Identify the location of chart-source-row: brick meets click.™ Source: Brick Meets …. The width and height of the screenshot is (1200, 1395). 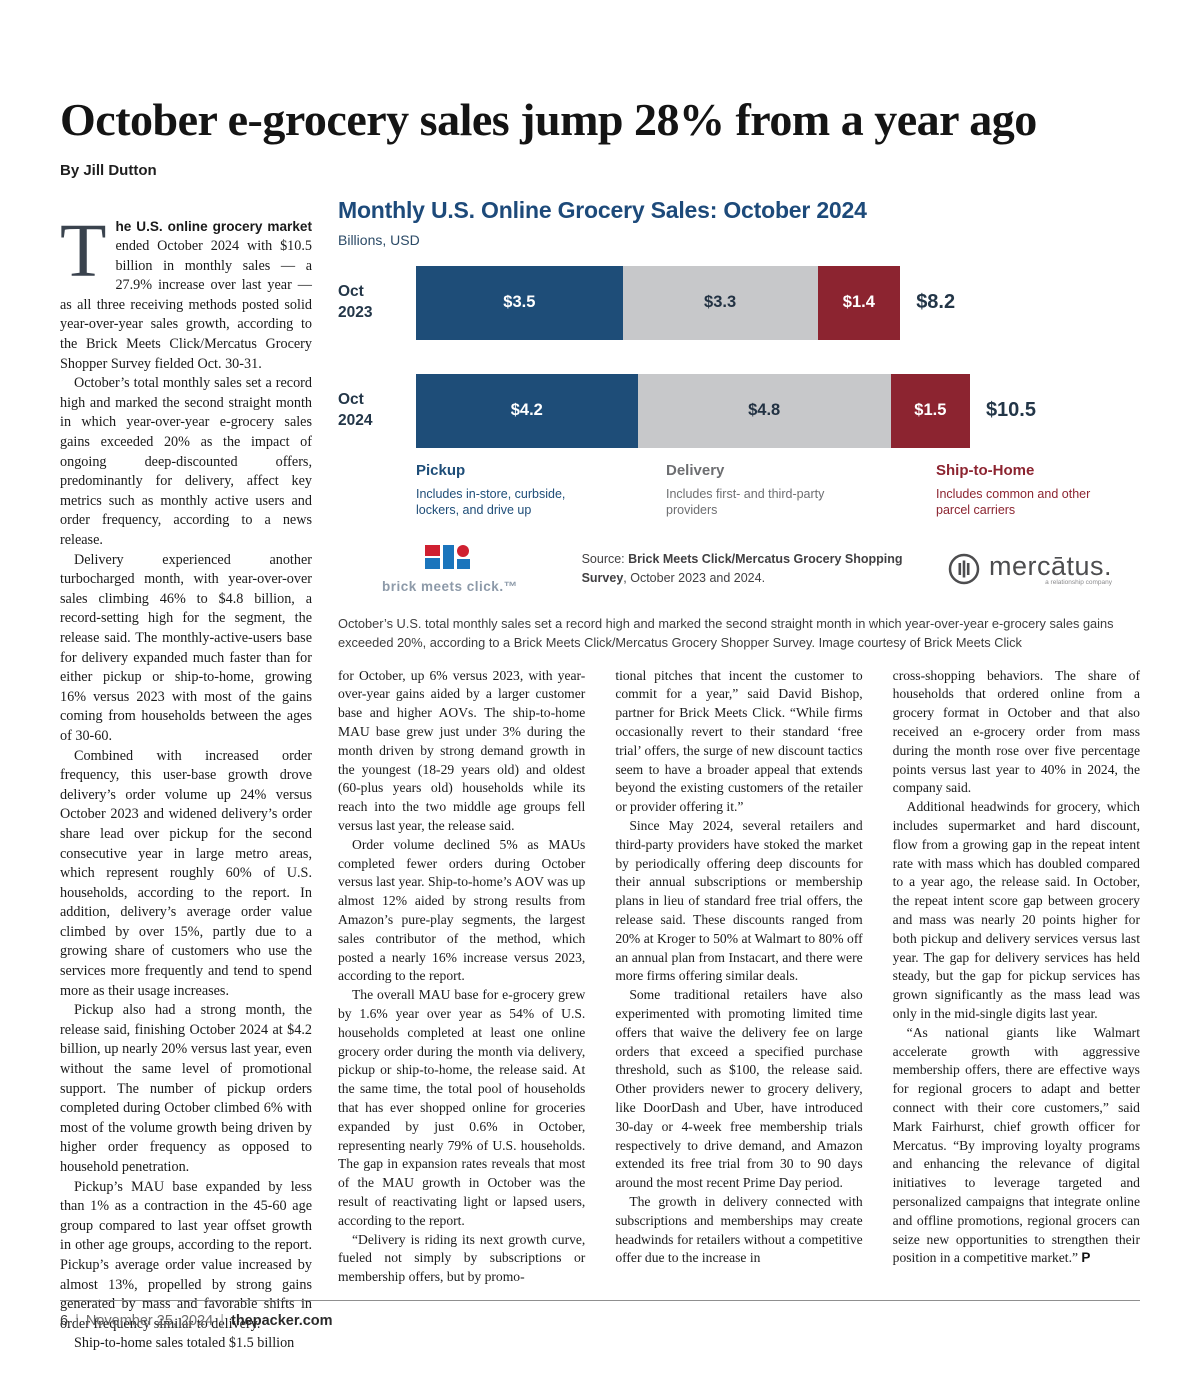
(739, 568).